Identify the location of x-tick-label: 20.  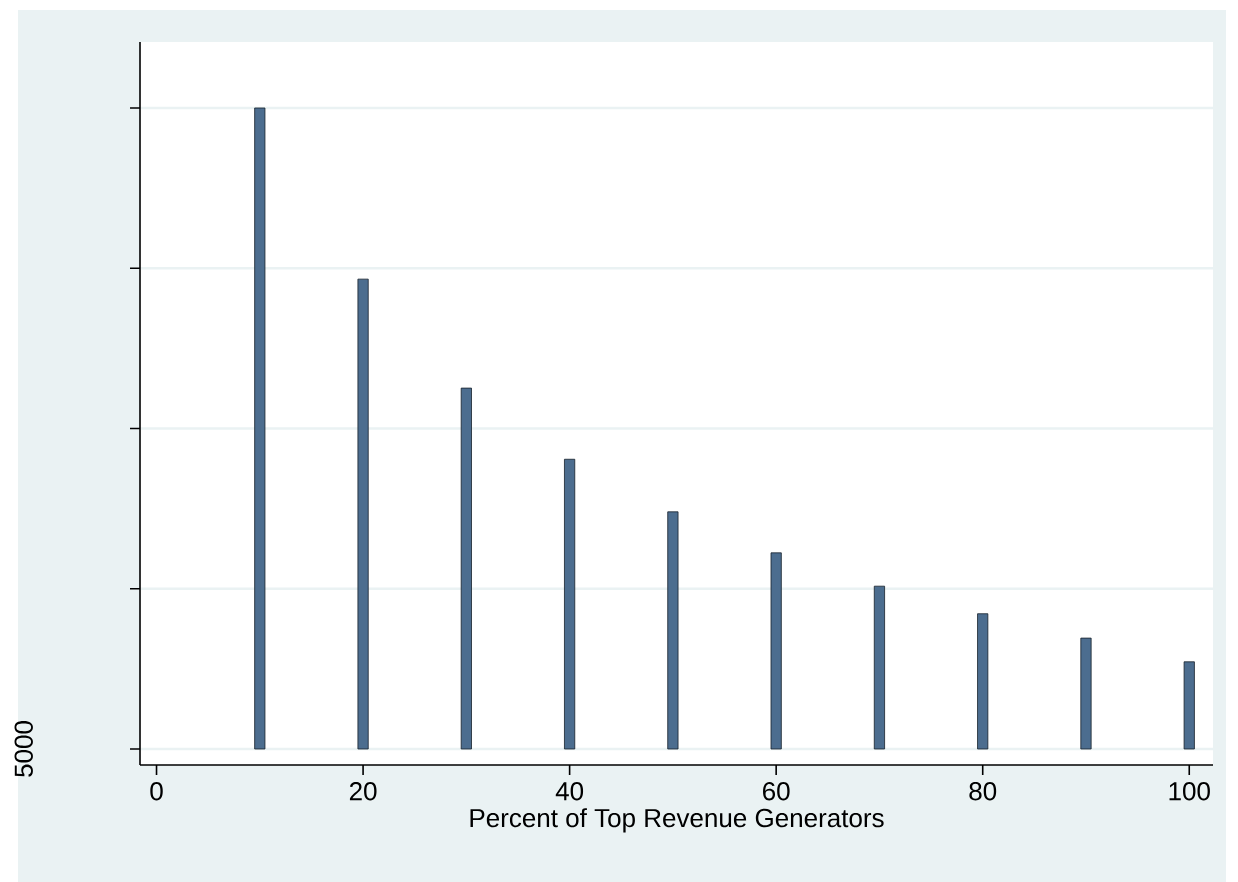
(363, 791).